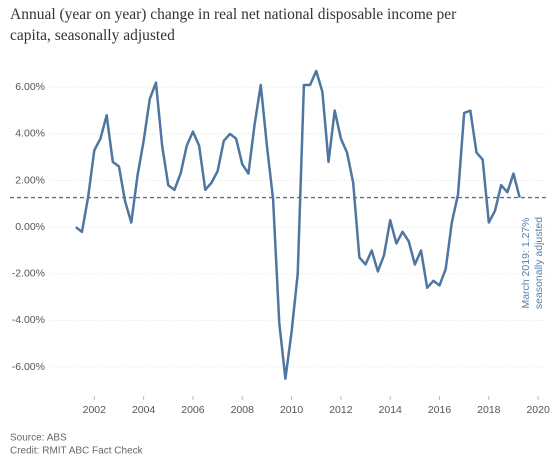  Describe the element at coordinates (28, 320) in the screenshot. I see `y-tick-label: -4.00%` at that location.